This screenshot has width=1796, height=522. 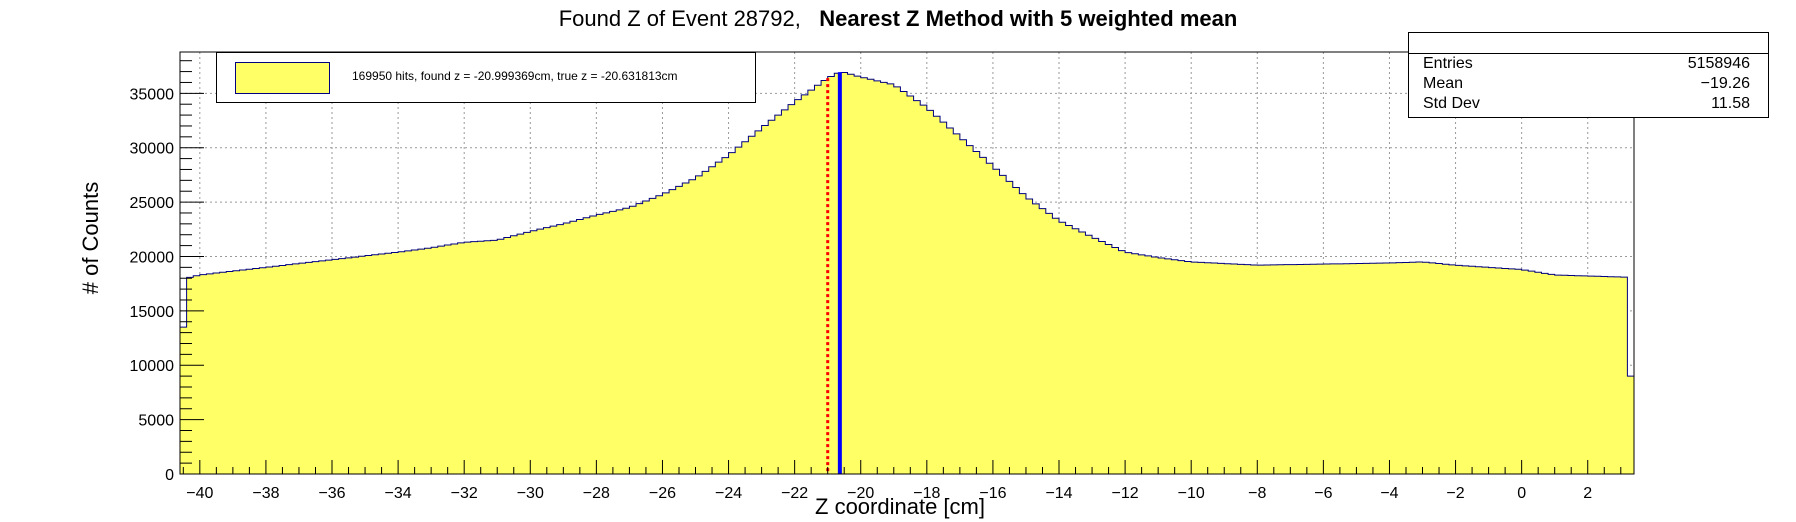 I want to click on y-tick-label: 10000, so click(x=152, y=366).